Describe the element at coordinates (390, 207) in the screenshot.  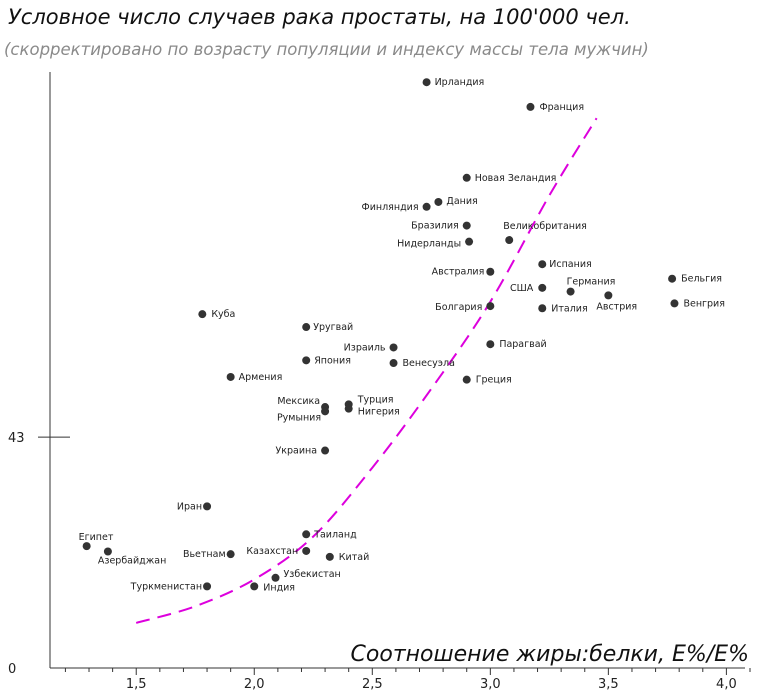
I see `point-label: Финляндия` at that location.